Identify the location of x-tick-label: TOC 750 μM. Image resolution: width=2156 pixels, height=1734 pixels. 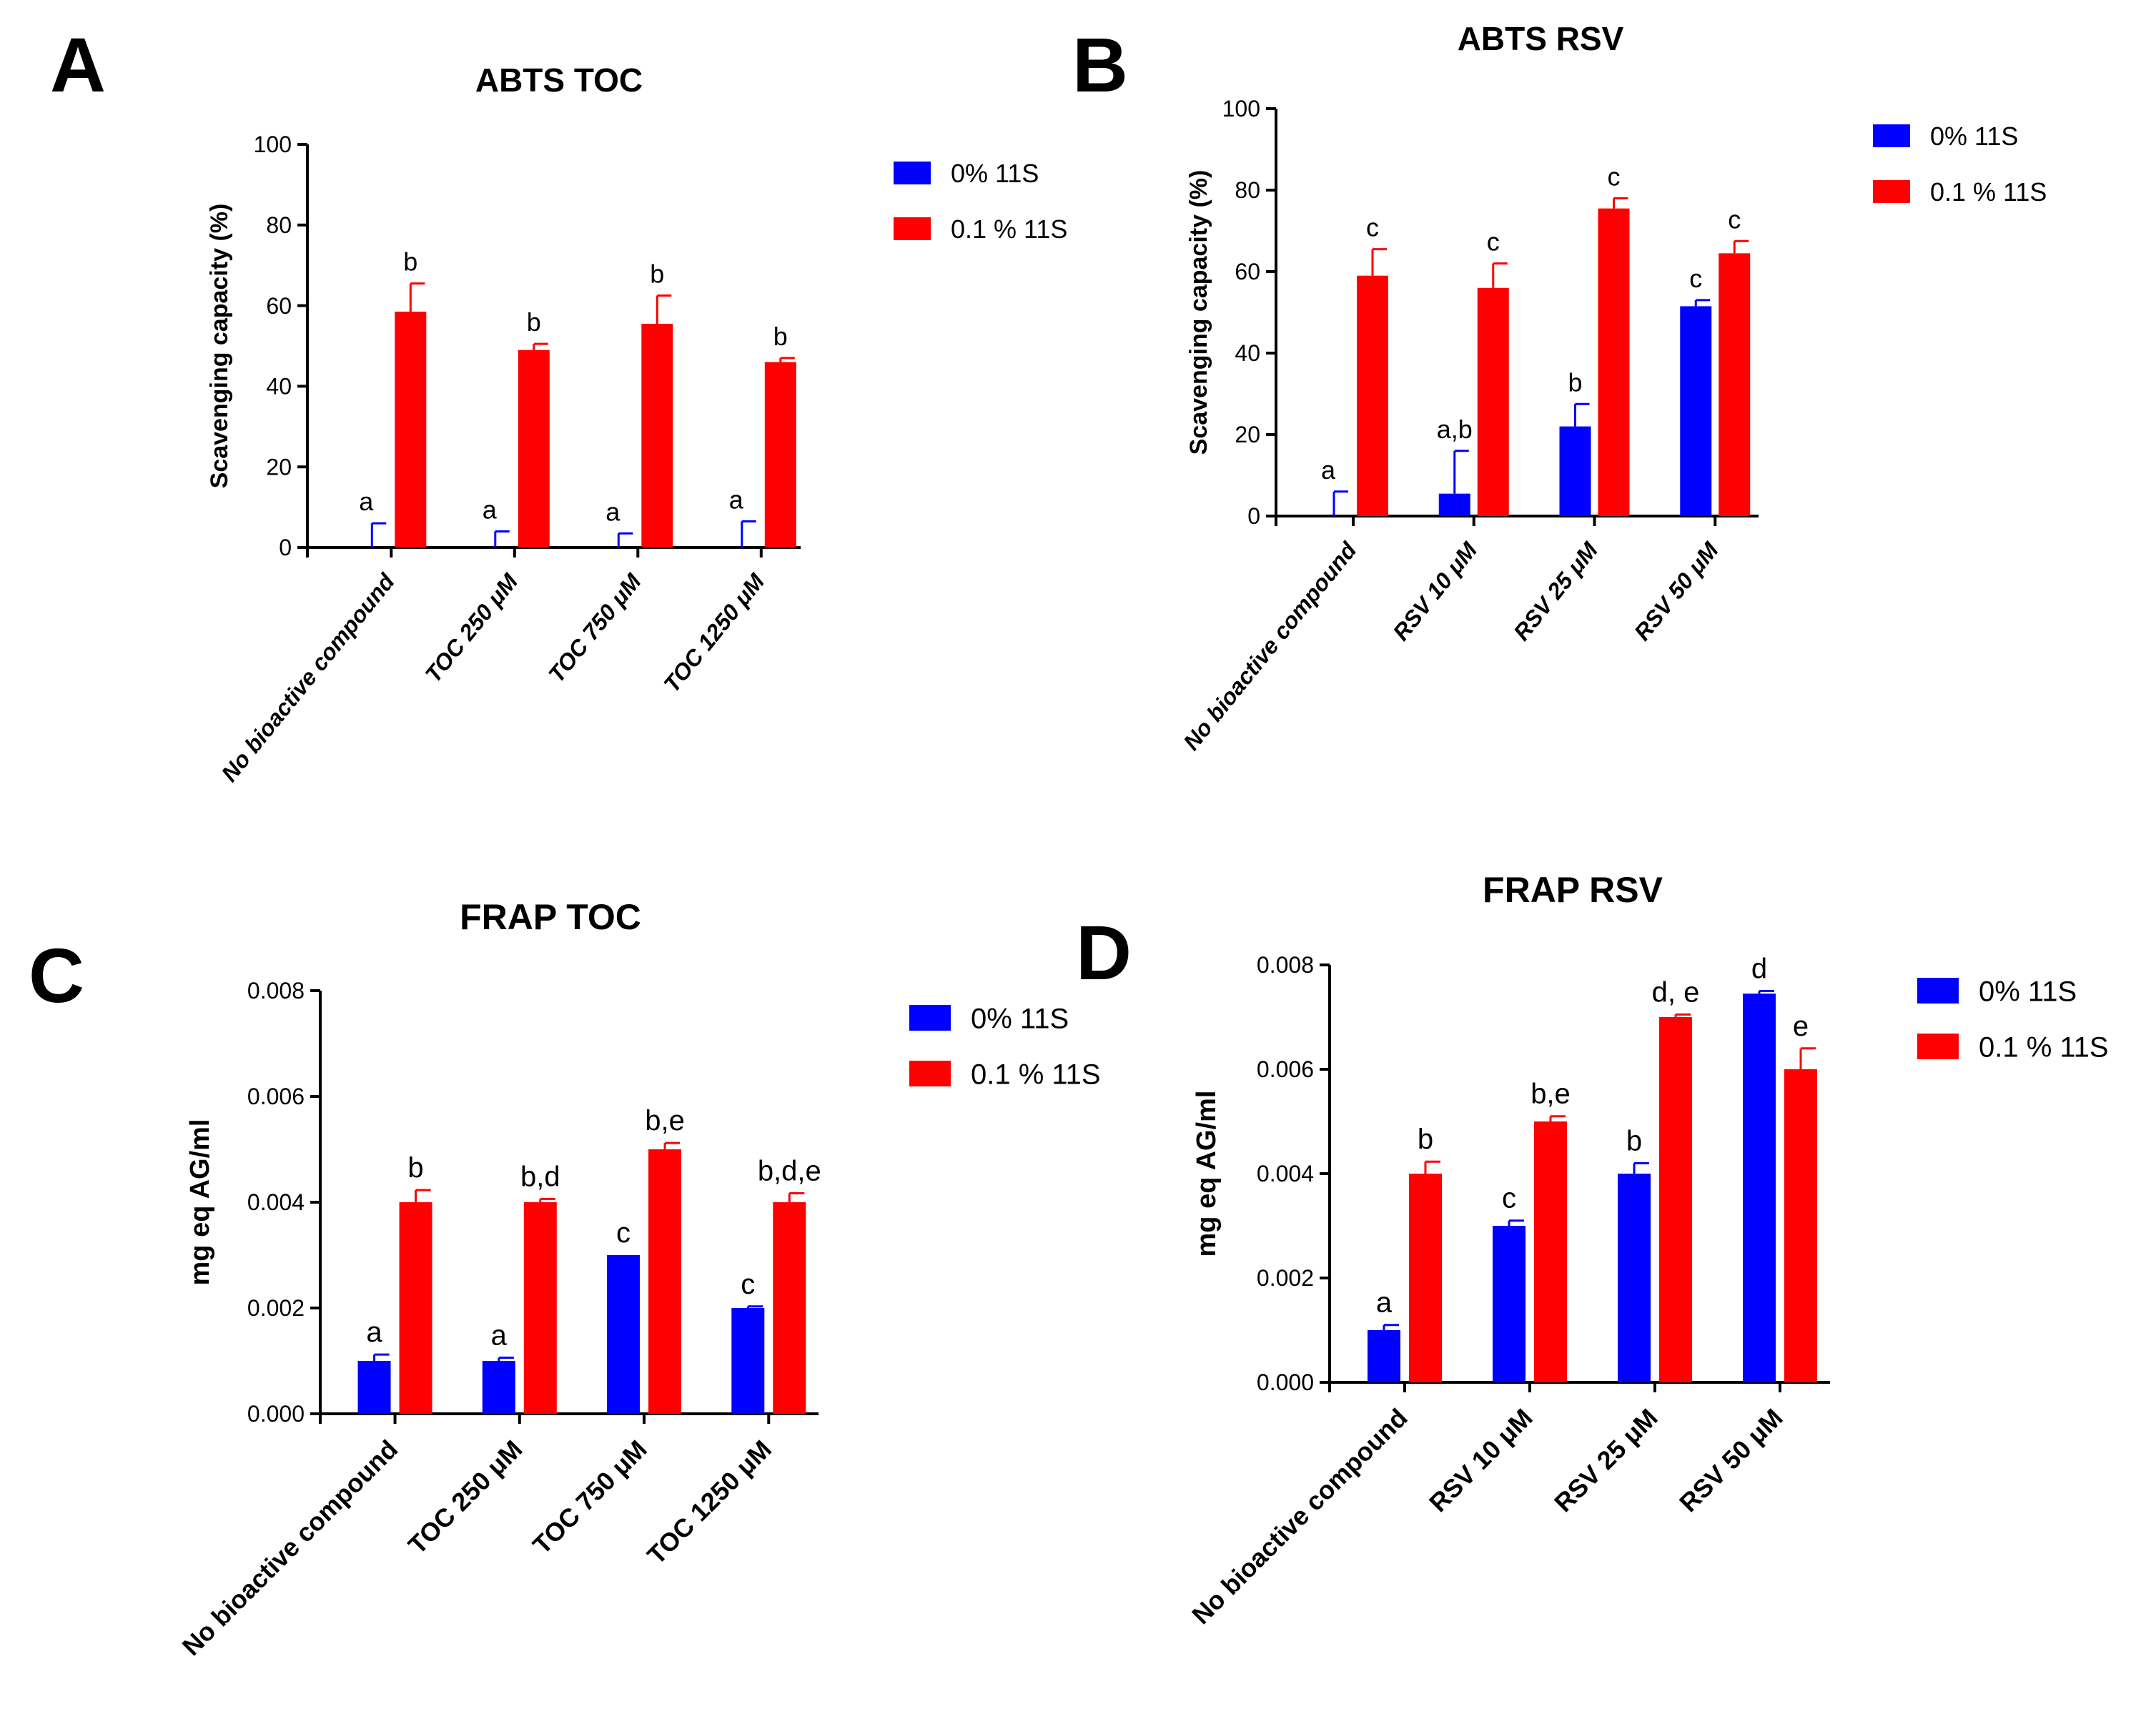
(595, 628).